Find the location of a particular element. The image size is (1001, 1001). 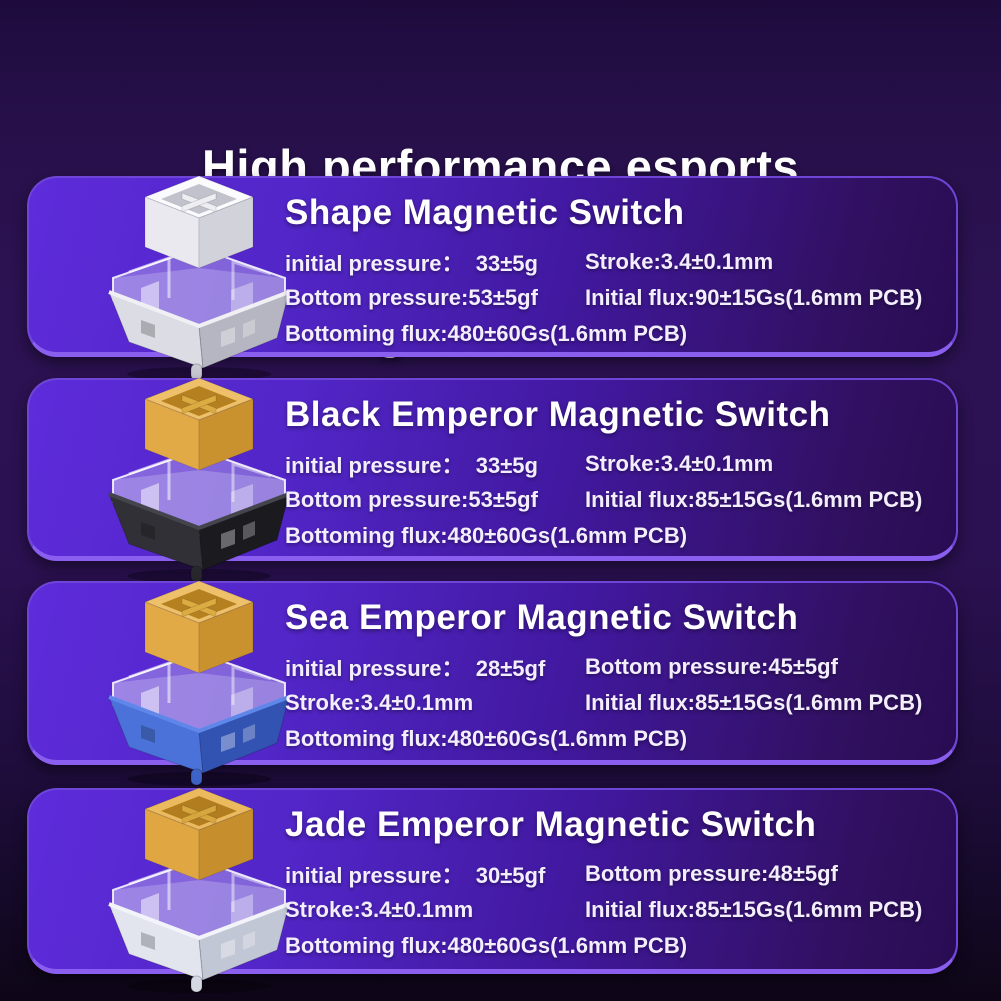

card-title: Jade Emperor Magnetic Switch is located at coordinates (551, 824).